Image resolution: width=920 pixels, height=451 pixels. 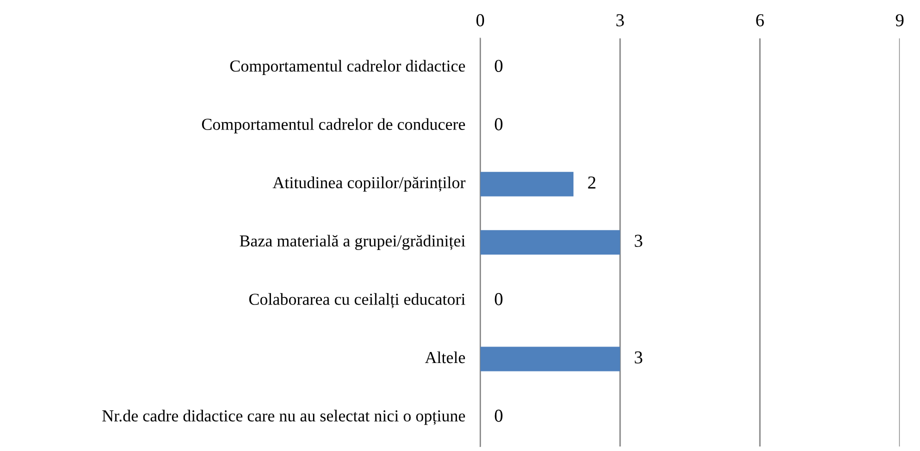 I want to click on data-label: 2, so click(x=592, y=182).